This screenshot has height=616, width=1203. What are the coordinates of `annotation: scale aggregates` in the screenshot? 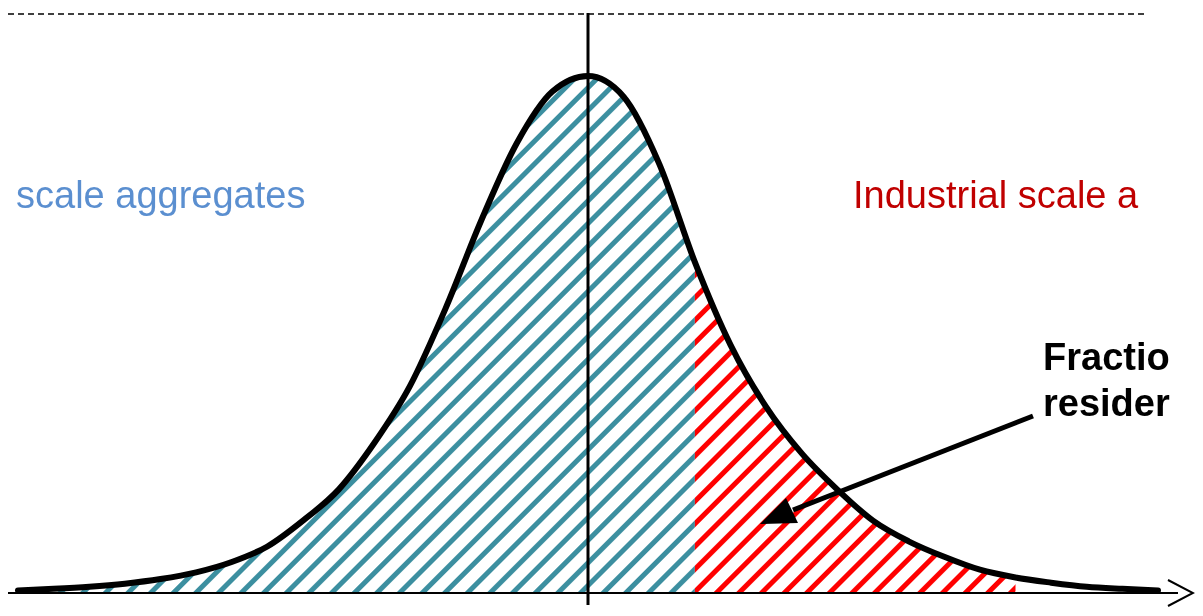 It's located at (161, 195).